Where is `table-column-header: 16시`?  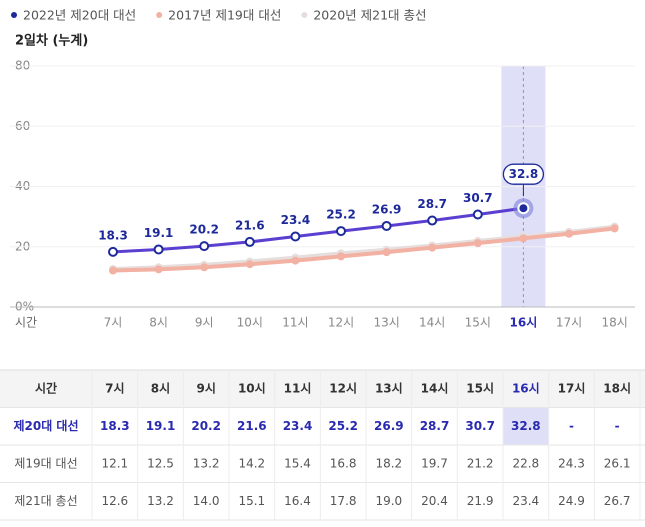
table-column-header: 16시 is located at coordinates (526, 388).